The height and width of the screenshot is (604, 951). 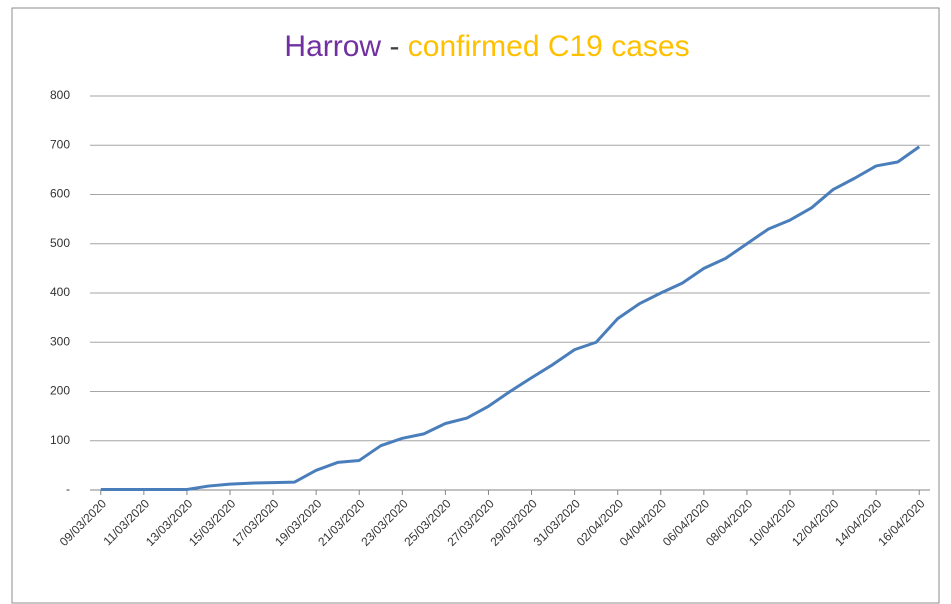 I want to click on y-tick-label: 200, so click(x=60, y=391).